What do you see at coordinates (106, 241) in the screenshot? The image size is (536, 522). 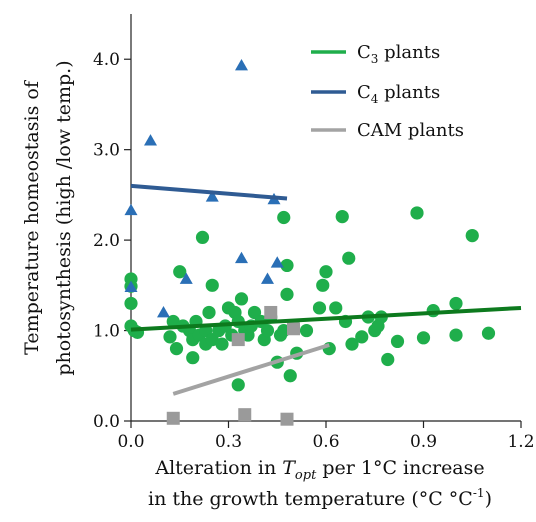 I see `y-tick-label: 2.0` at bounding box center [106, 241].